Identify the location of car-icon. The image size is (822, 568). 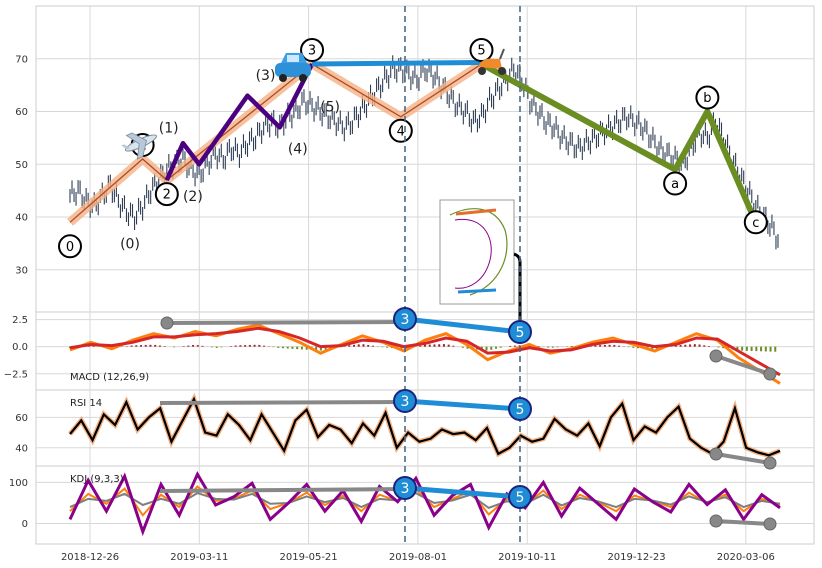
(293, 67).